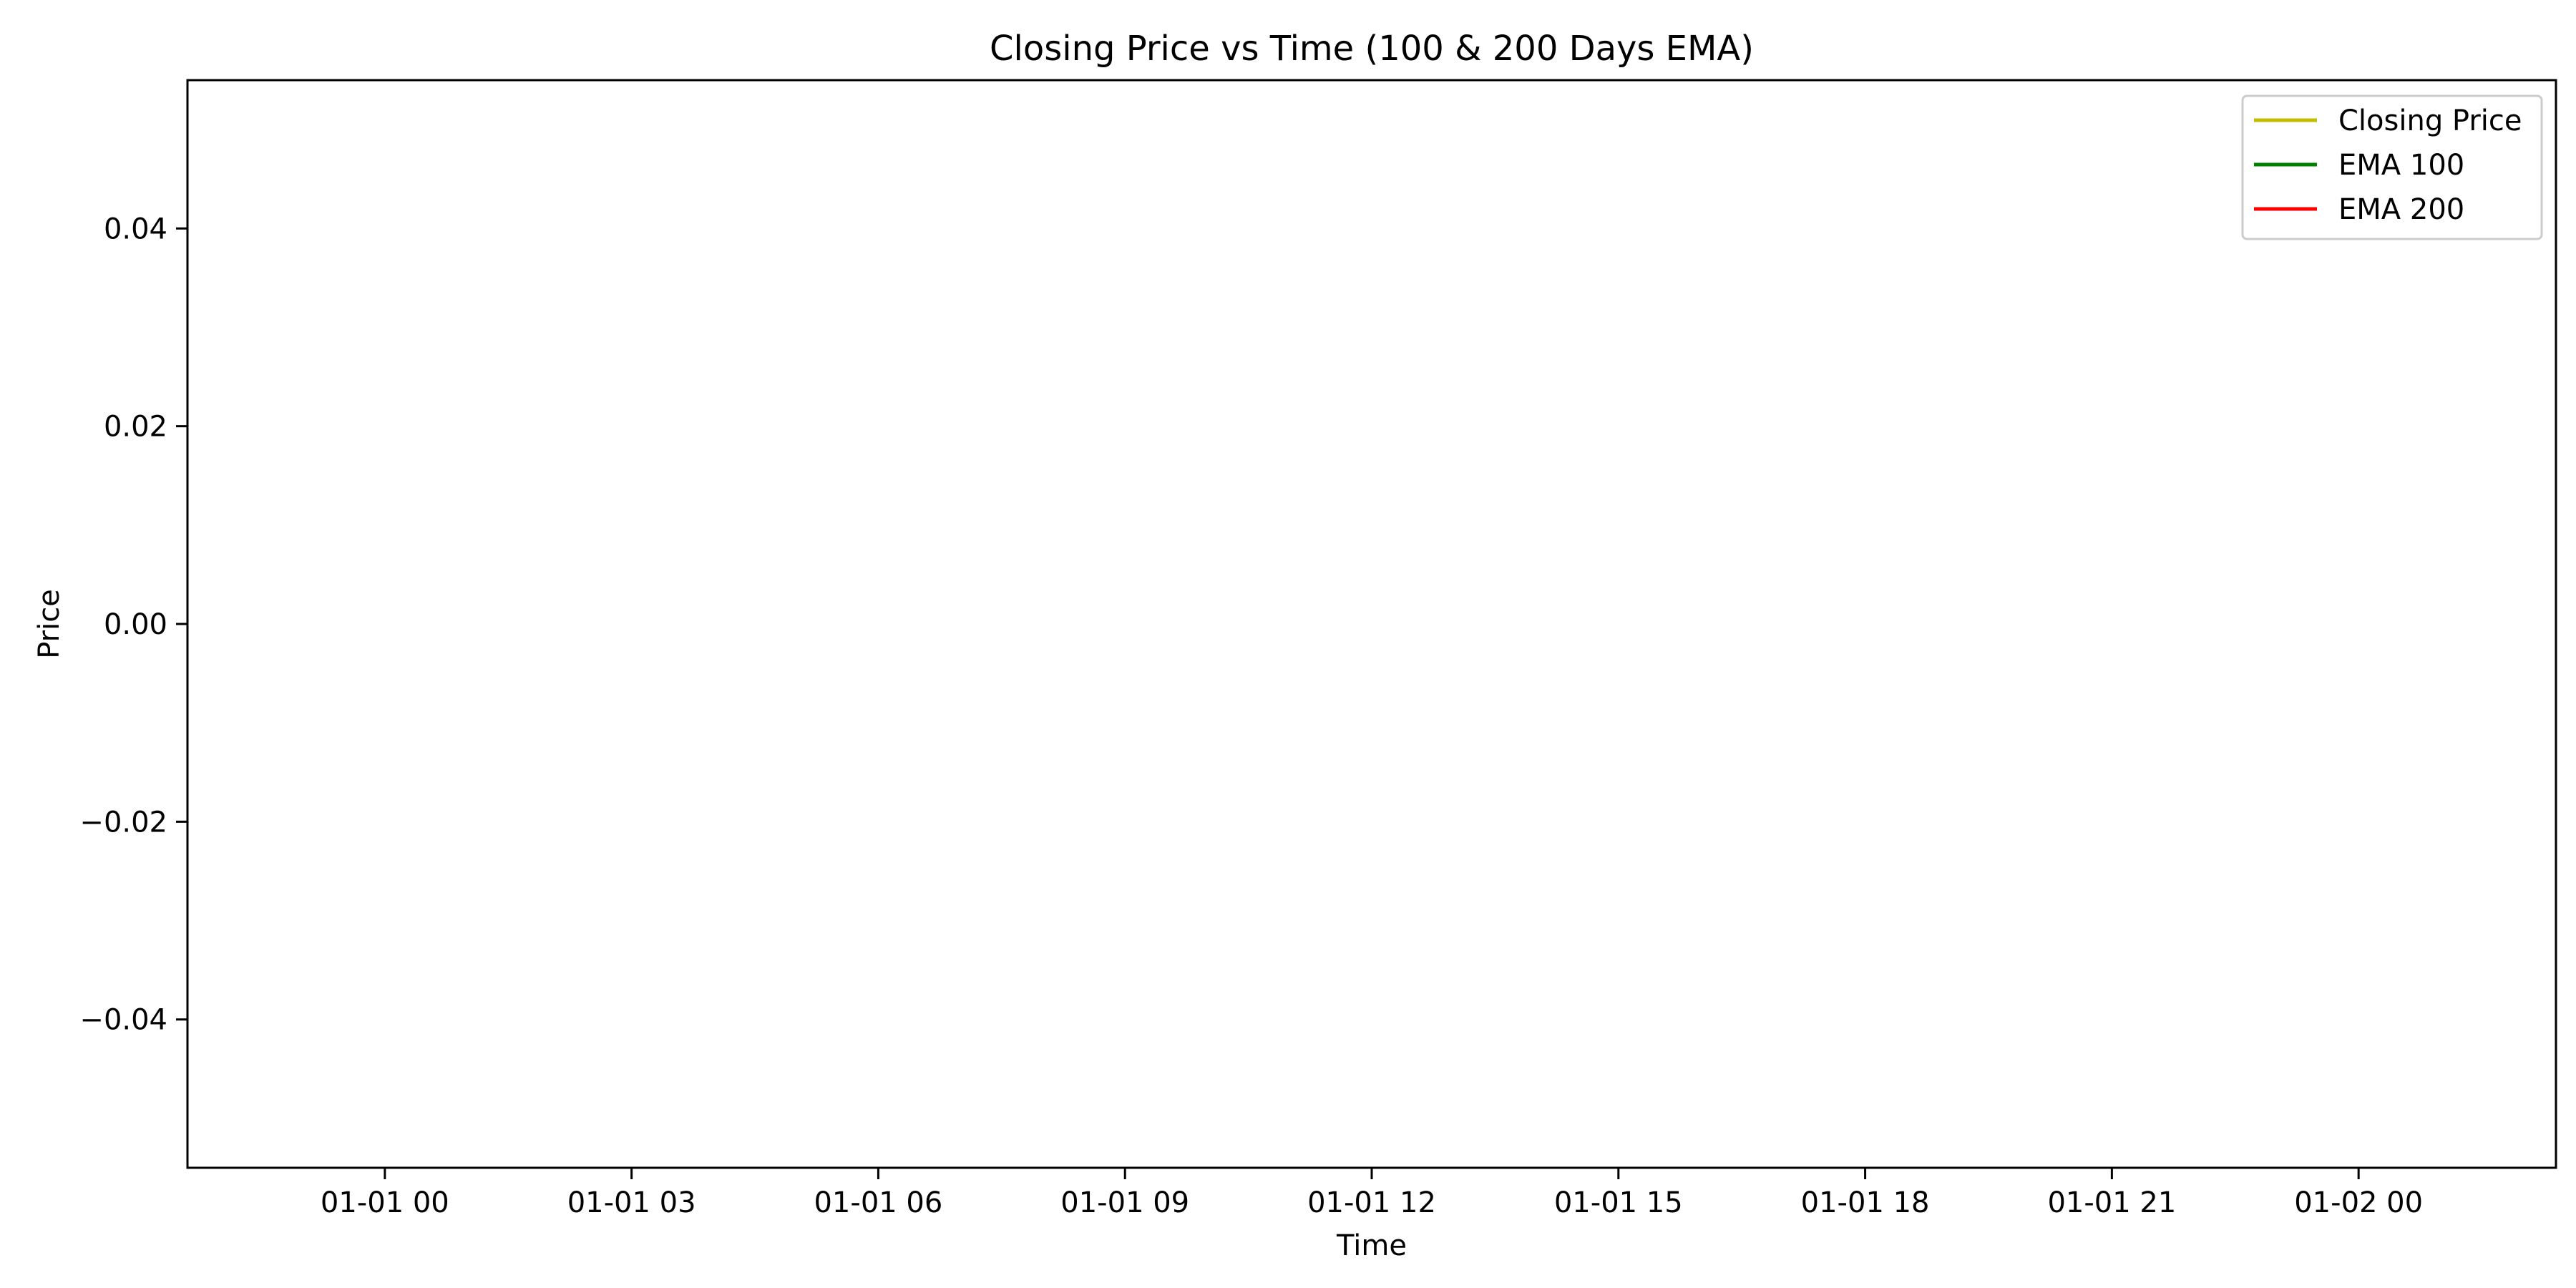  Describe the element at coordinates (2111, 1202) in the screenshot. I see `x-tick-label: 01-01 21` at that location.